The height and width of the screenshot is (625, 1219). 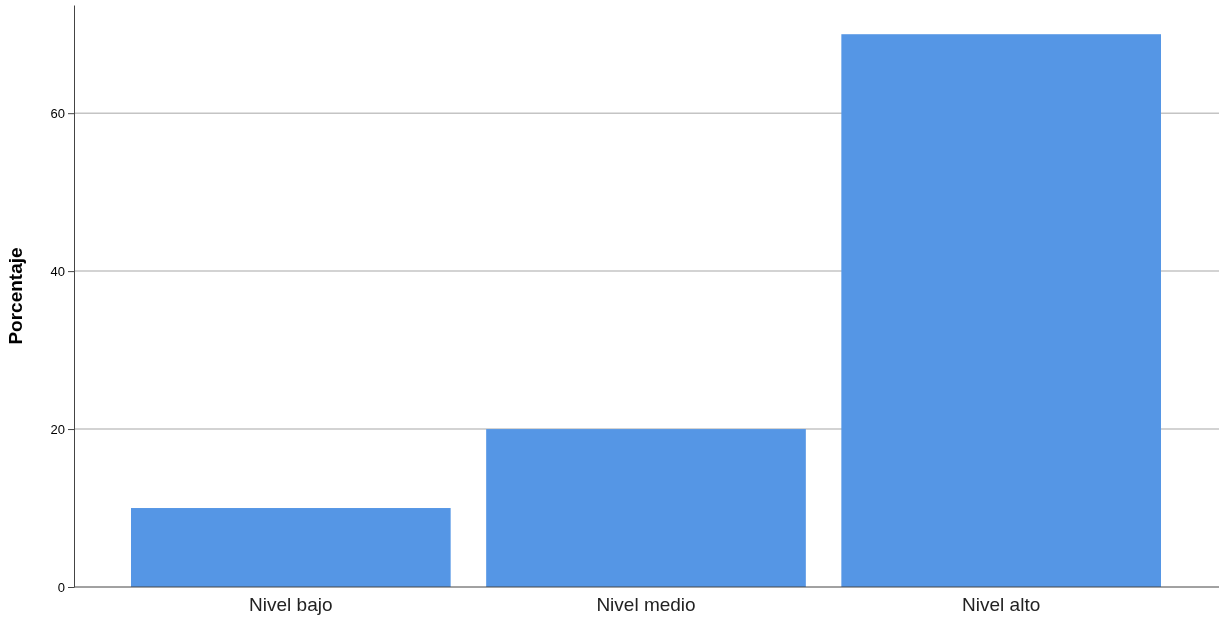 I want to click on x-tick-label: Nivel medio, so click(x=646, y=604).